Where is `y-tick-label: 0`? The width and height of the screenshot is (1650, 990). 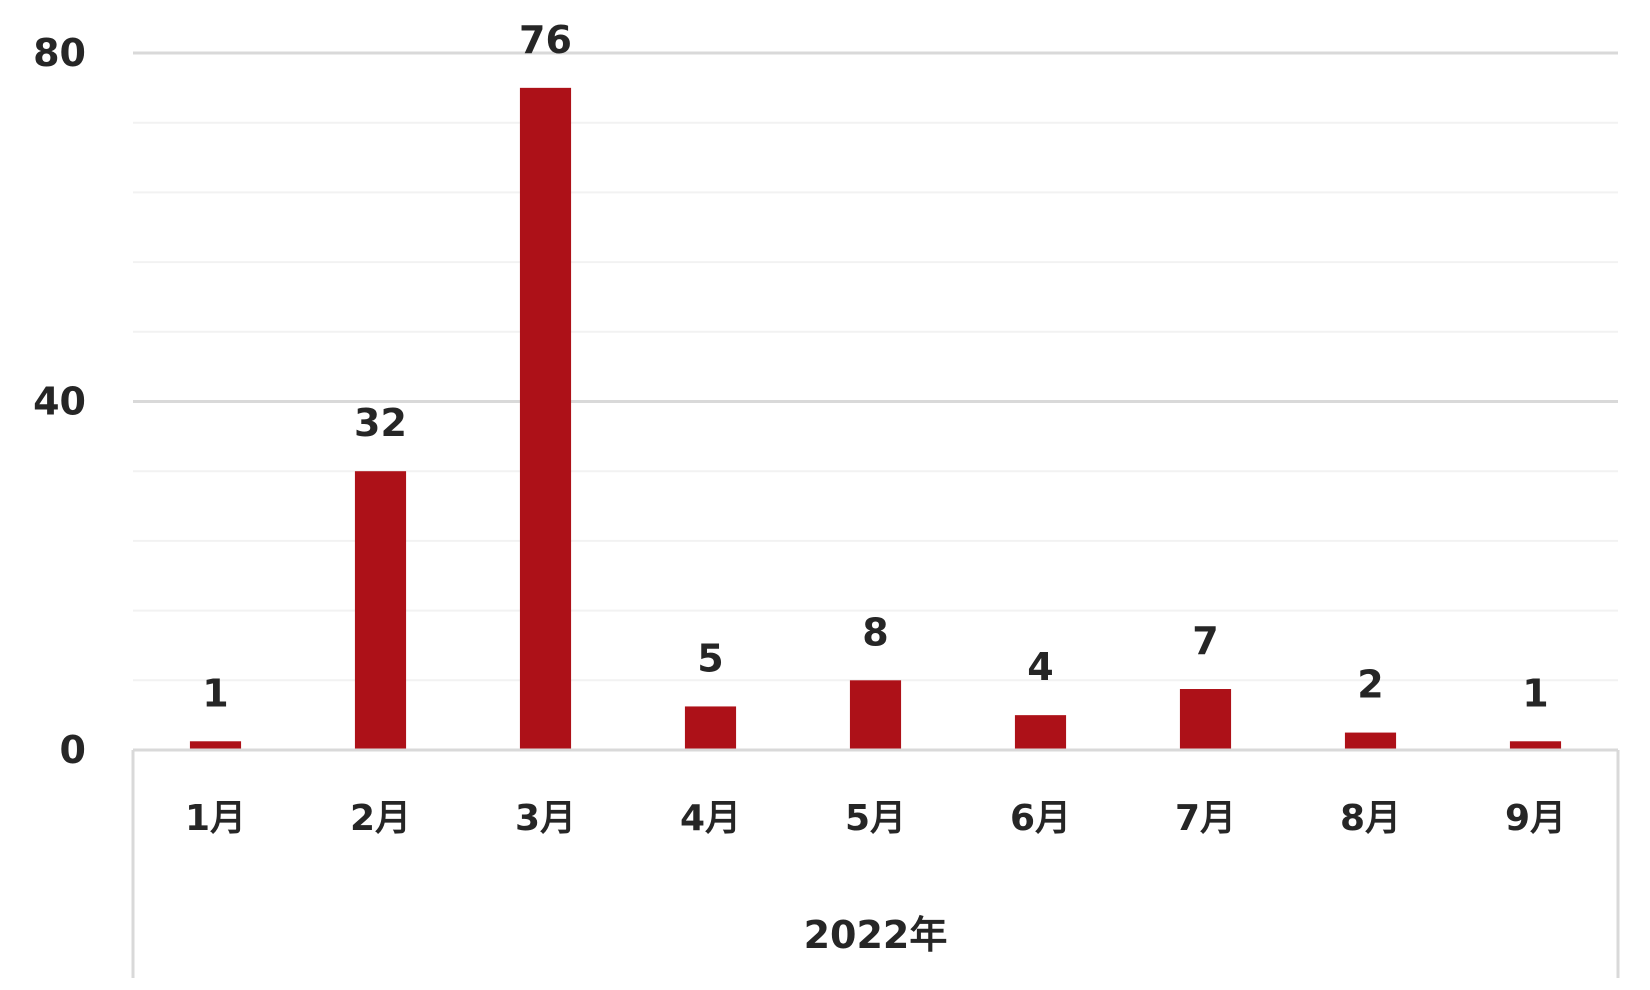 y-tick-label: 0 is located at coordinates (73, 750).